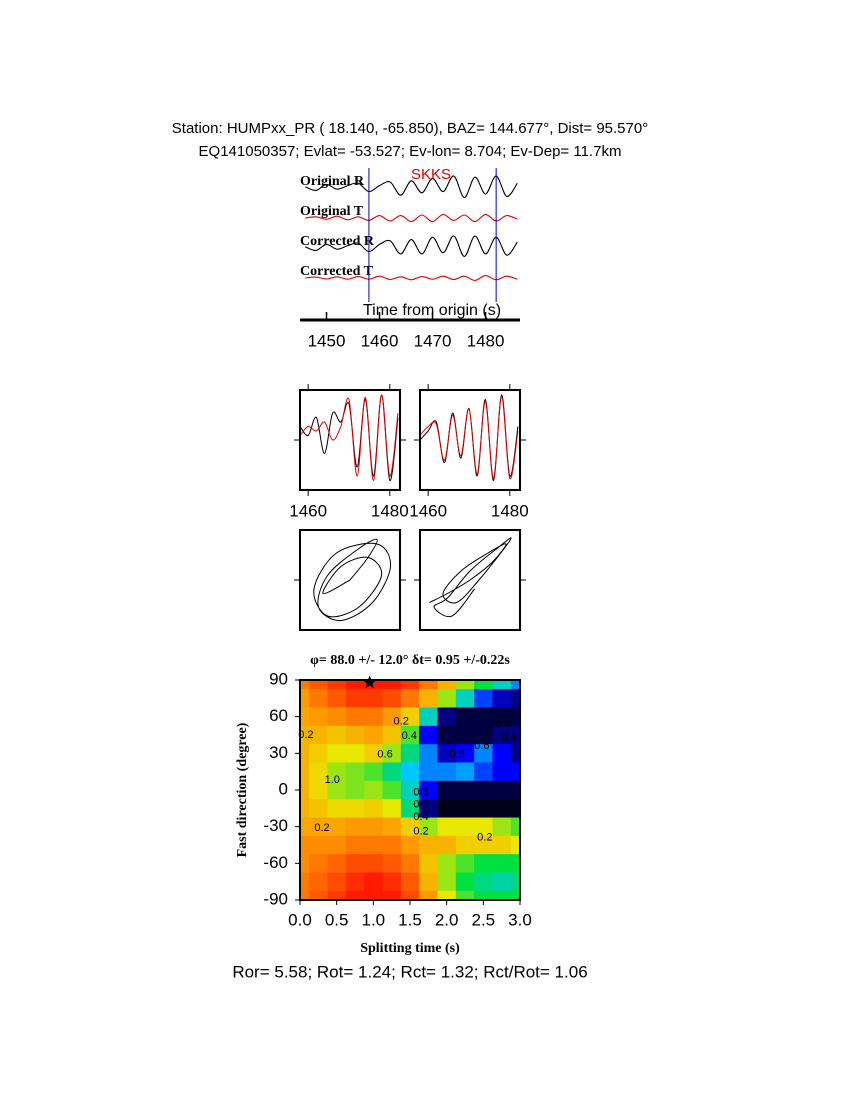 The image size is (850, 1100). Describe the element at coordinates (374, 919) in the screenshot. I see `x-tick-label: 1.0` at that location.